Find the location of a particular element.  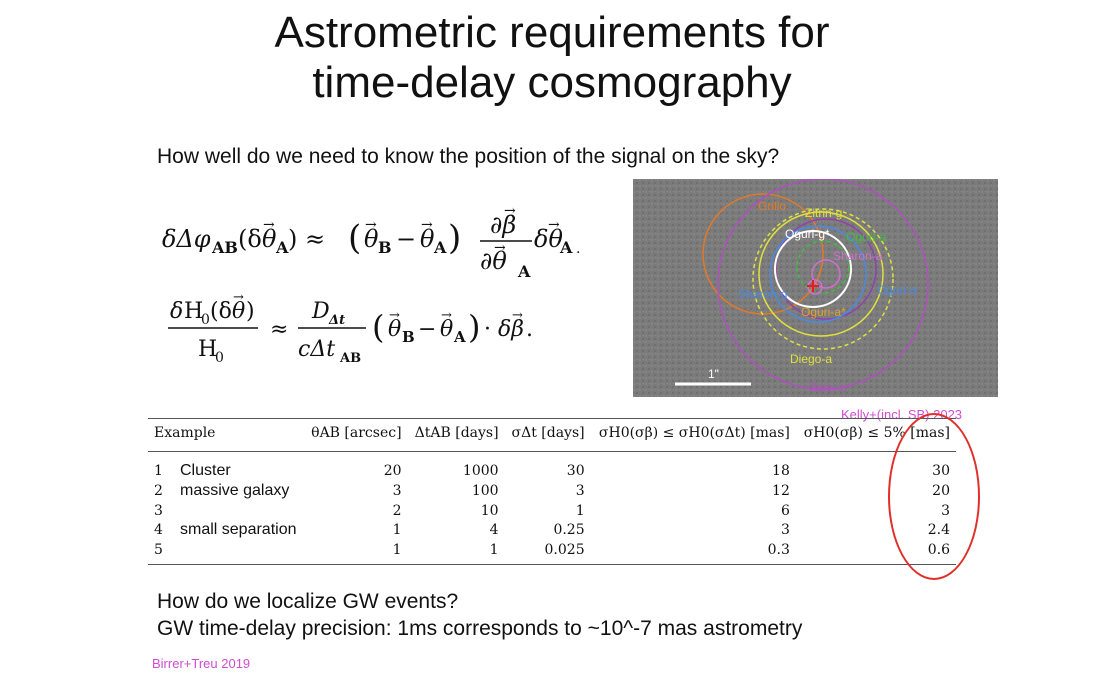

table-row: 2 massive galaxy 3 100 3 12 20 is located at coordinates (552, 491).